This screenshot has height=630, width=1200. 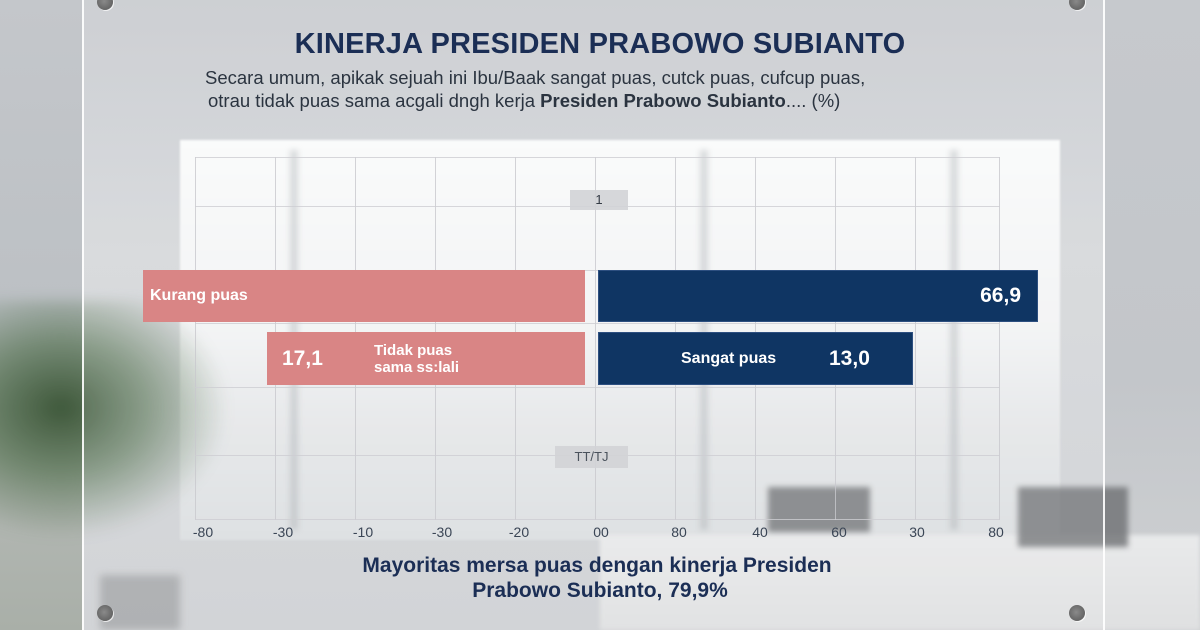 I want to click on bar-value: 66,9, so click(x=1000, y=295).